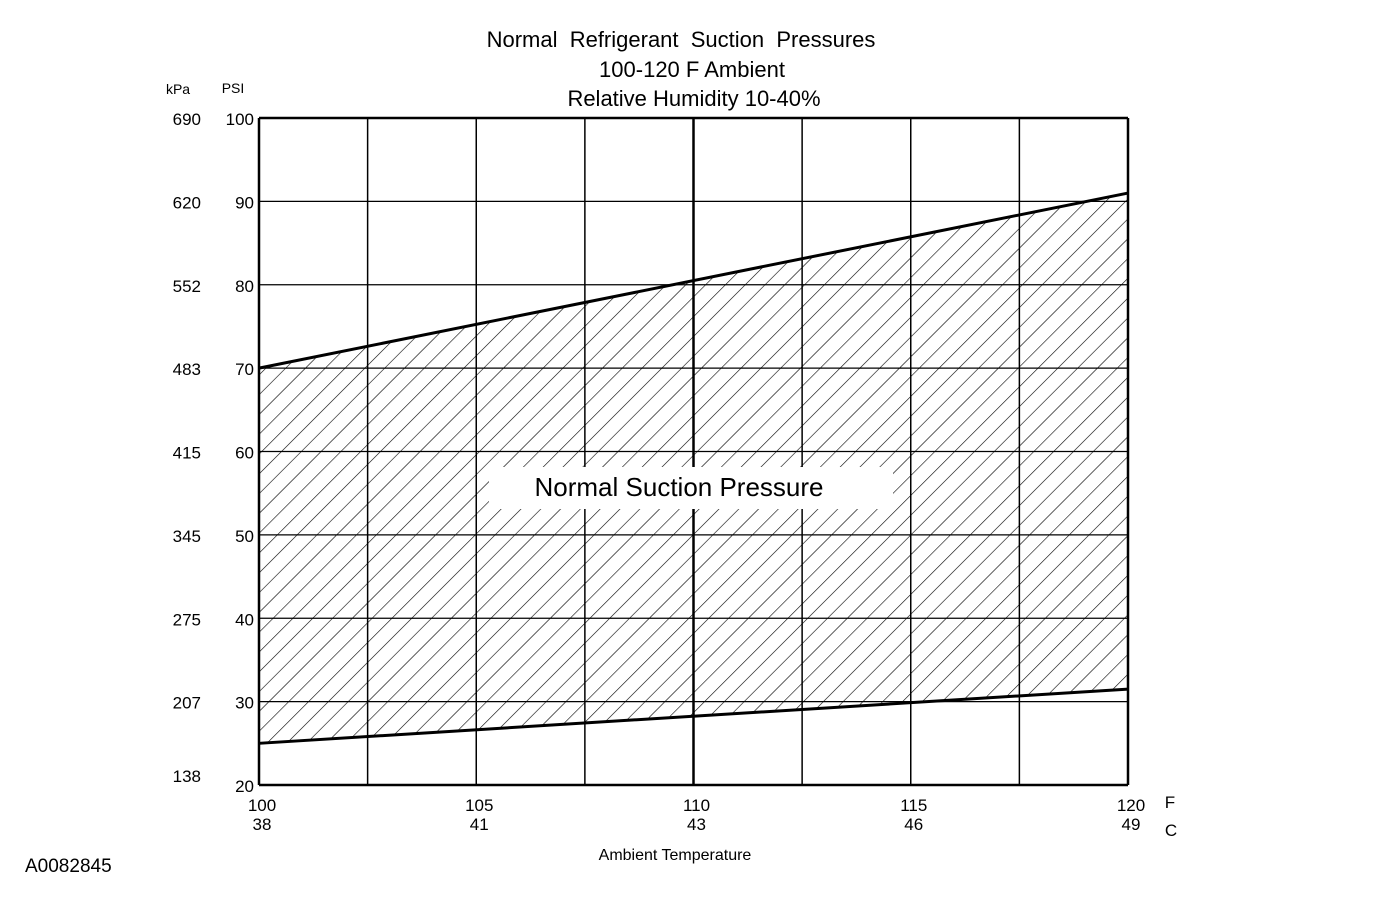  I want to click on y-unit-primary-label: PSI, so click(233, 88).